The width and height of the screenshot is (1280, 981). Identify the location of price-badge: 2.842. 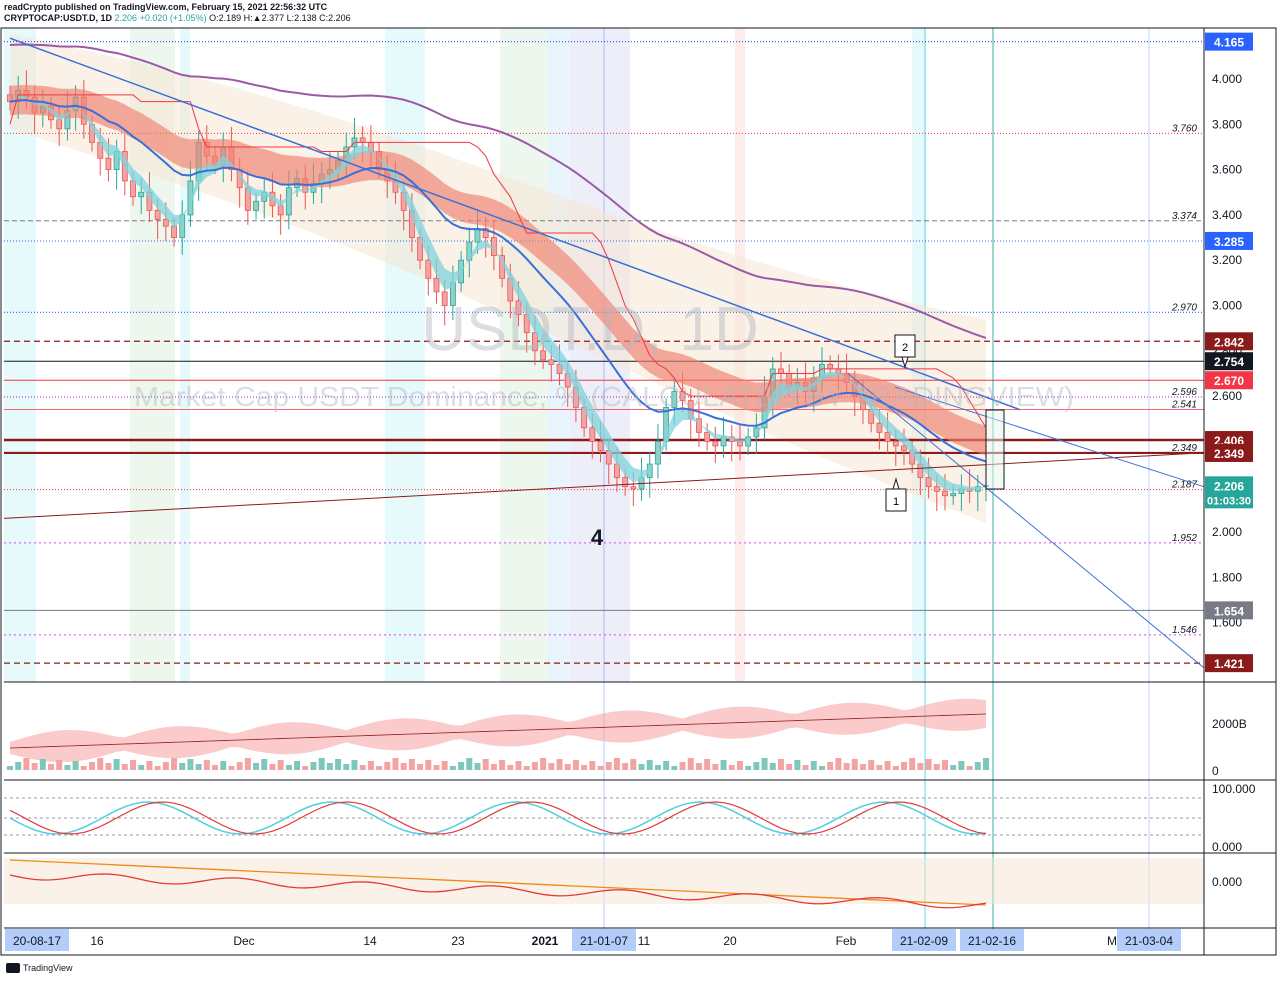
(1229, 341).